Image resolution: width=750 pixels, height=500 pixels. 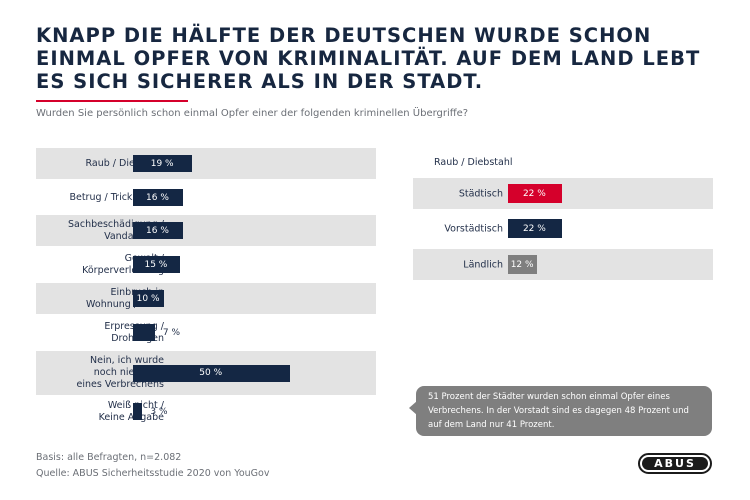 I want to click on category-label-line: Betrug / Trickbetrug, so click(x=116, y=197).